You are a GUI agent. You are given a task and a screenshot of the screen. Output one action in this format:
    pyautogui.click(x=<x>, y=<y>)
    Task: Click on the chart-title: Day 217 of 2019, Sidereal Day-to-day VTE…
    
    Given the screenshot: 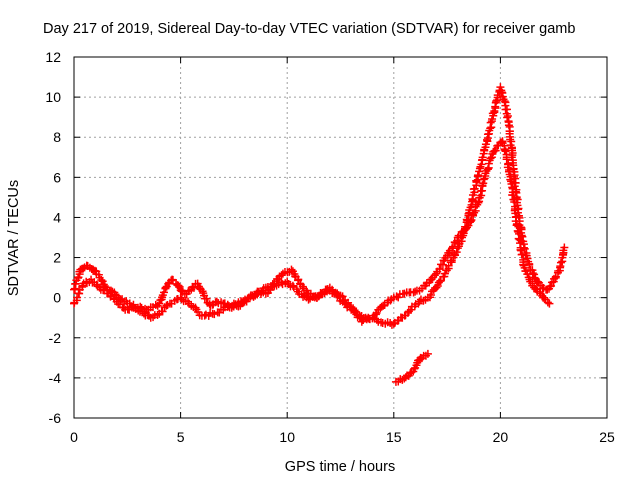 What is the action you would take?
    pyautogui.click(x=309, y=29)
    